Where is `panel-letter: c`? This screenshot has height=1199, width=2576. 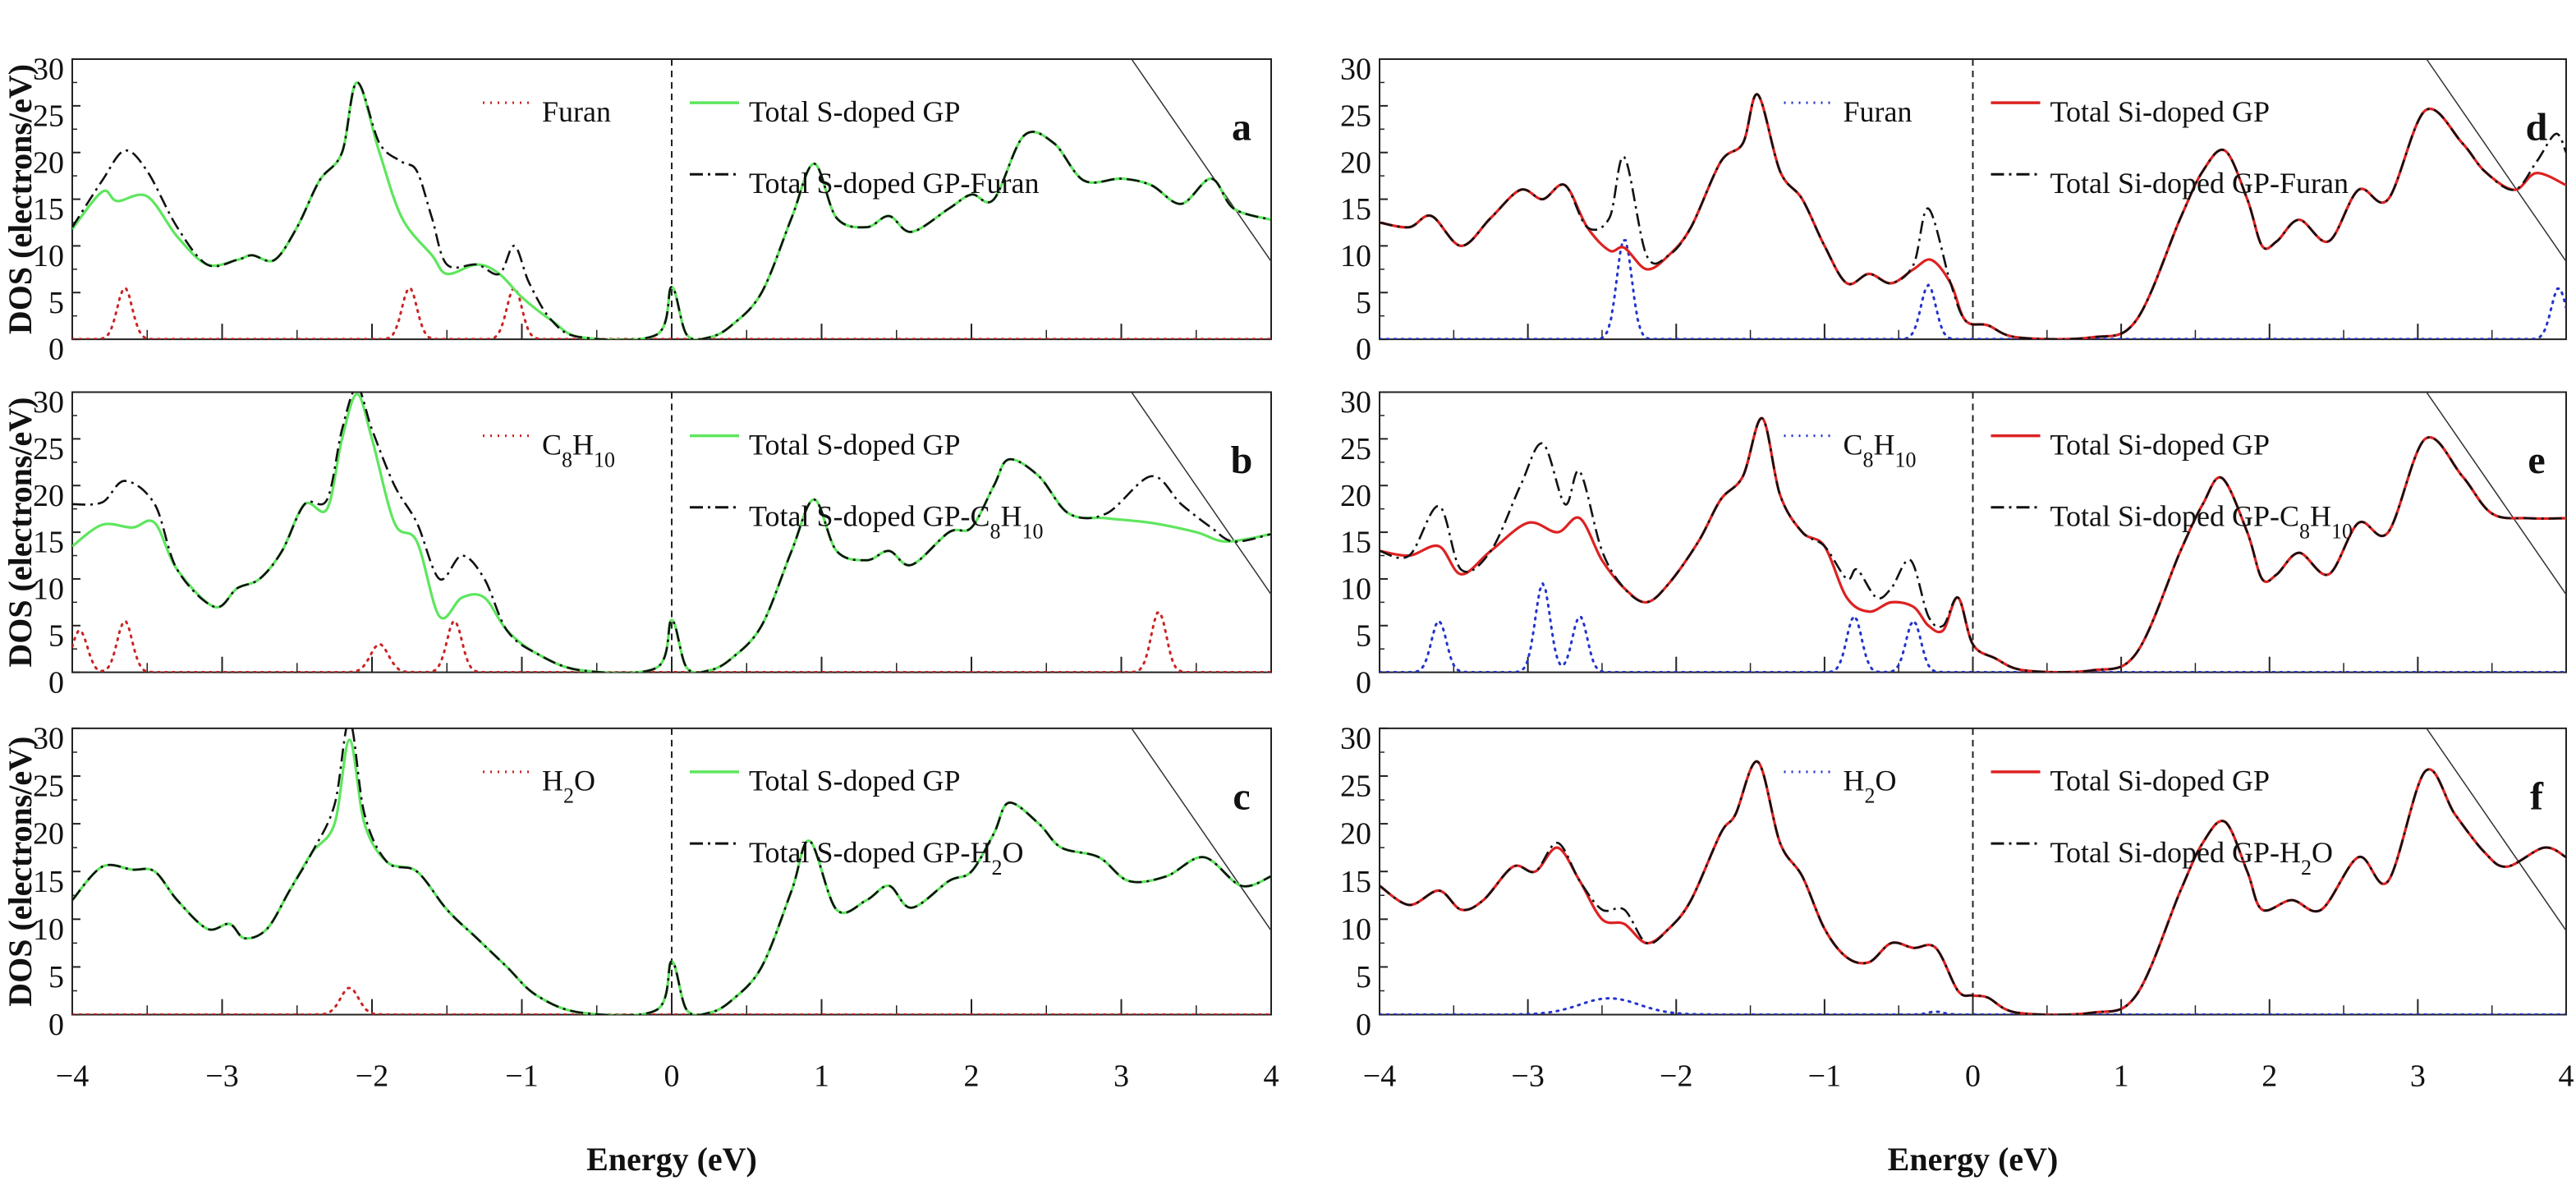
panel-letter: c is located at coordinates (1241, 796).